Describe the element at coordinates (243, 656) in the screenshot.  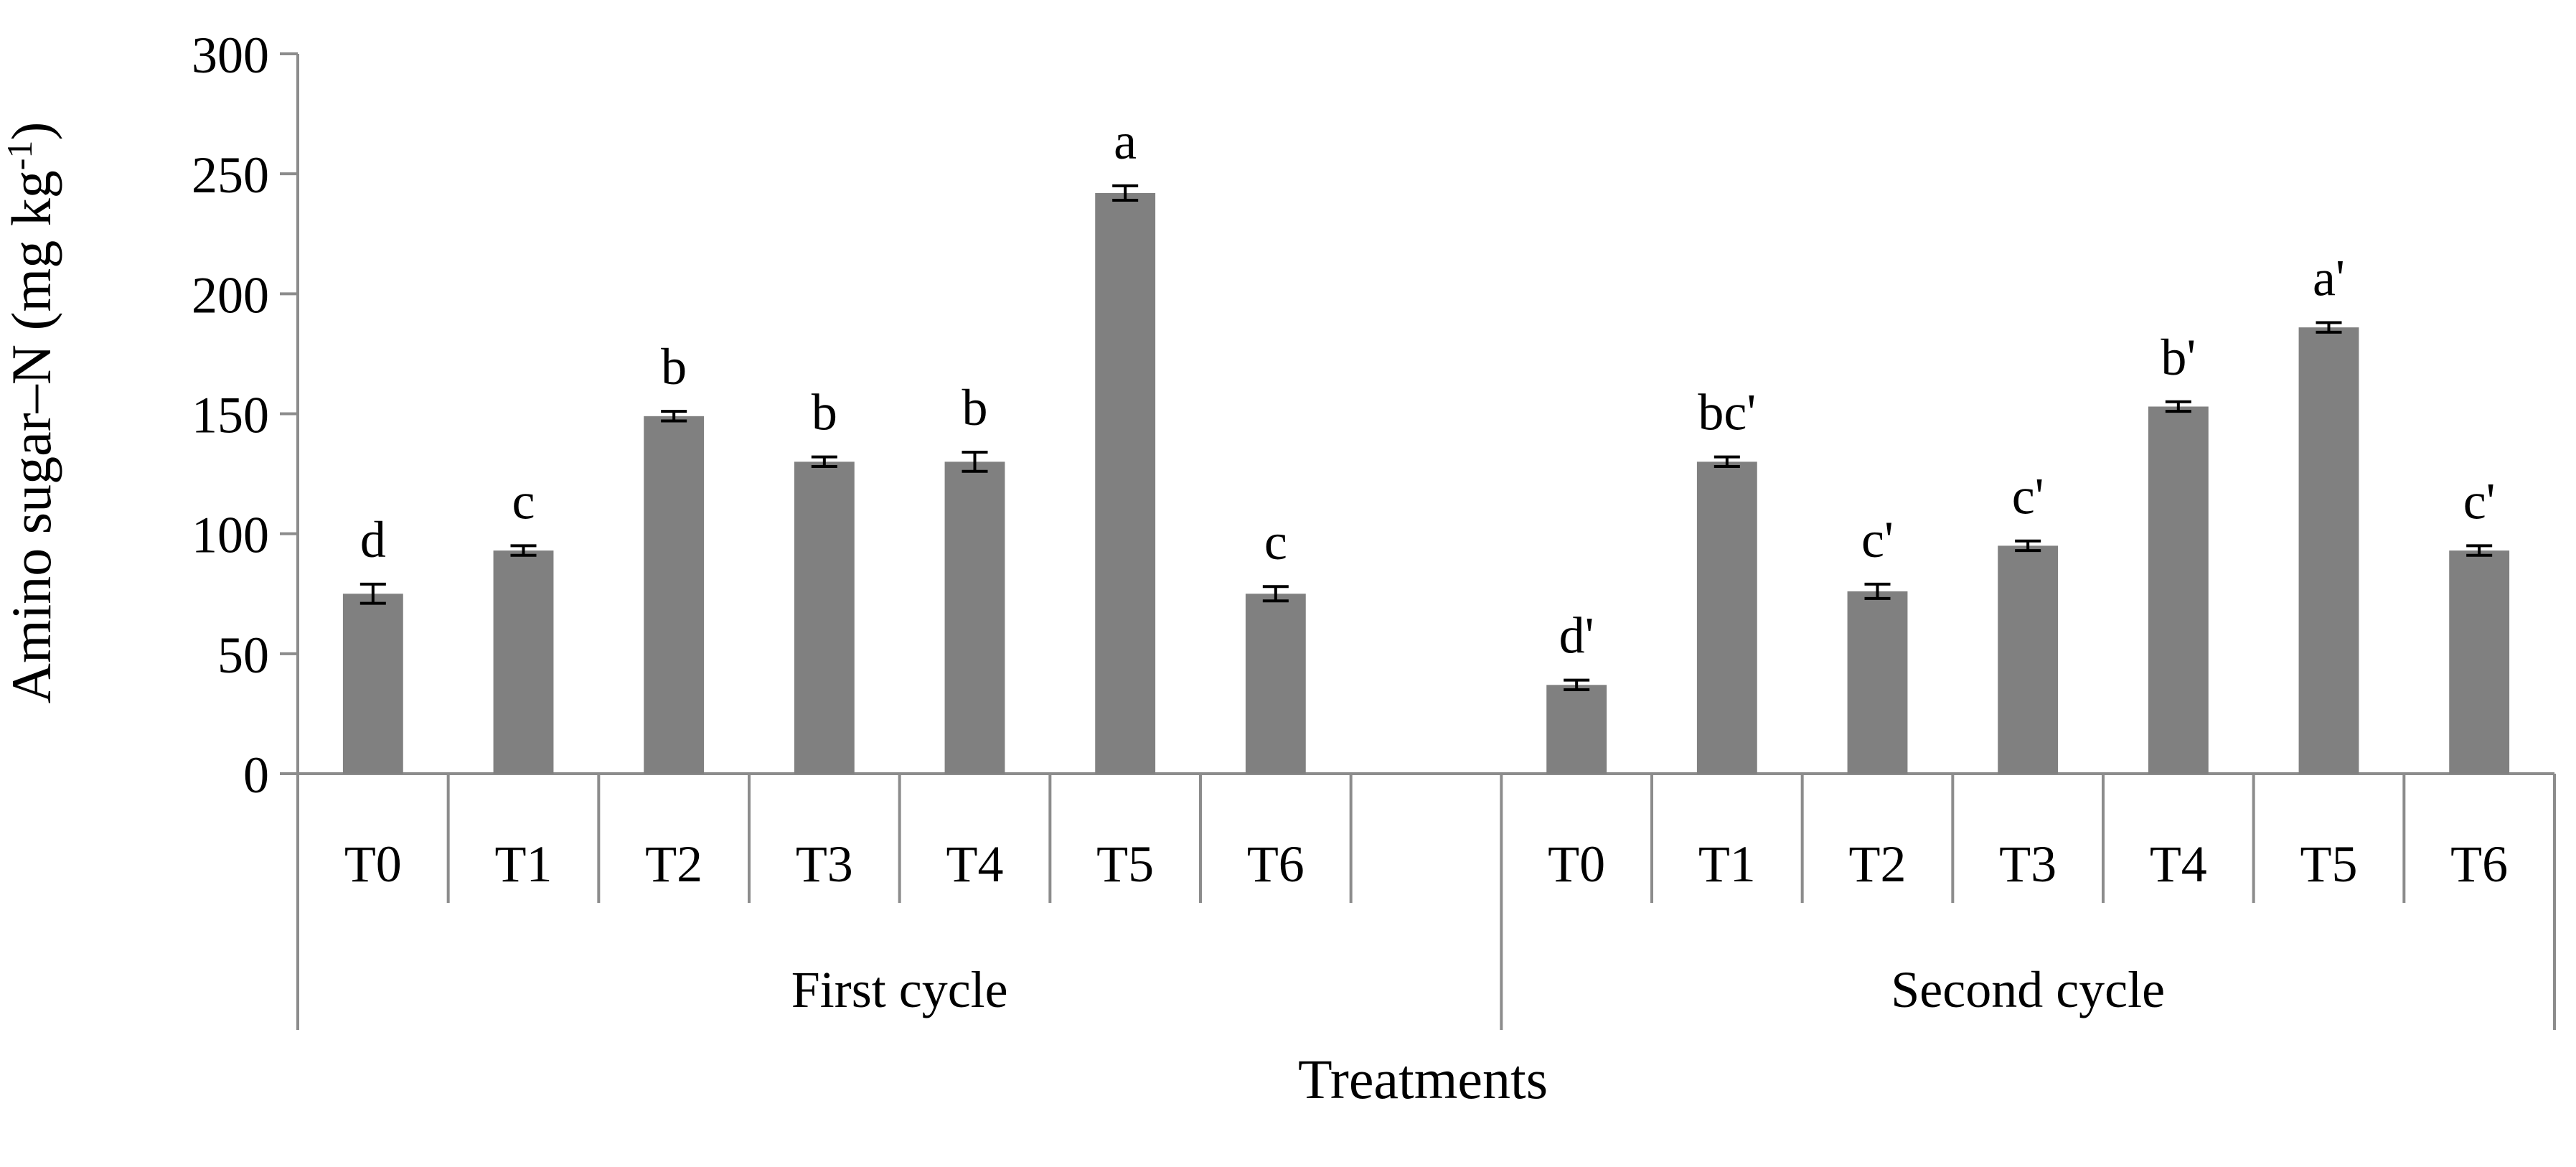
I see `y-tick-label: 50` at that location.